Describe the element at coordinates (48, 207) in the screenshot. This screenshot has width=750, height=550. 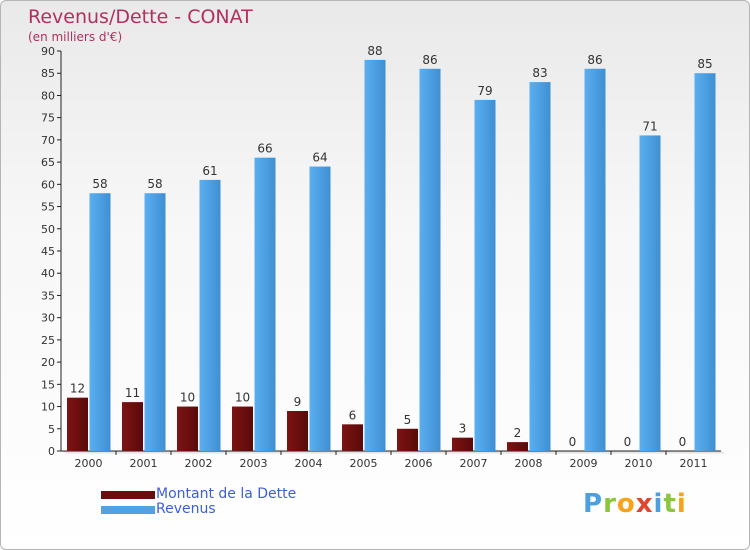
I see `y-tick-label: 55` at that location.